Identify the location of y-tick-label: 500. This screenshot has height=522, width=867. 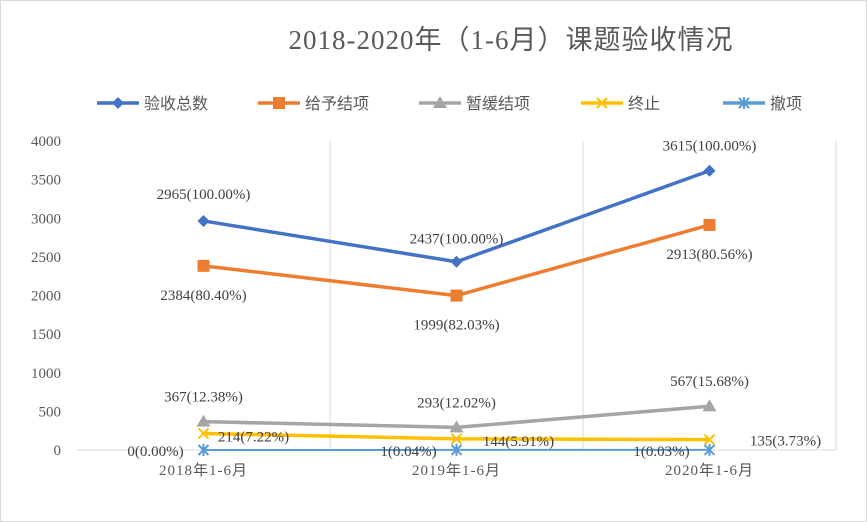
(50, 412).